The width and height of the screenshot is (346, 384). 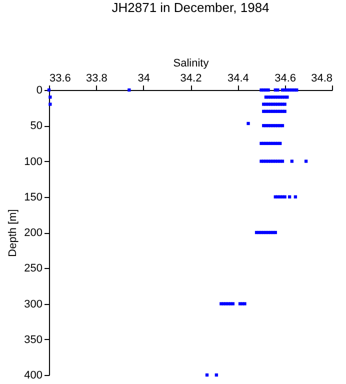 What do you see at coordinates (321, 78) in the screenshot?
I see `x-tick-label: 34.8` at bounding box center [321, 78].